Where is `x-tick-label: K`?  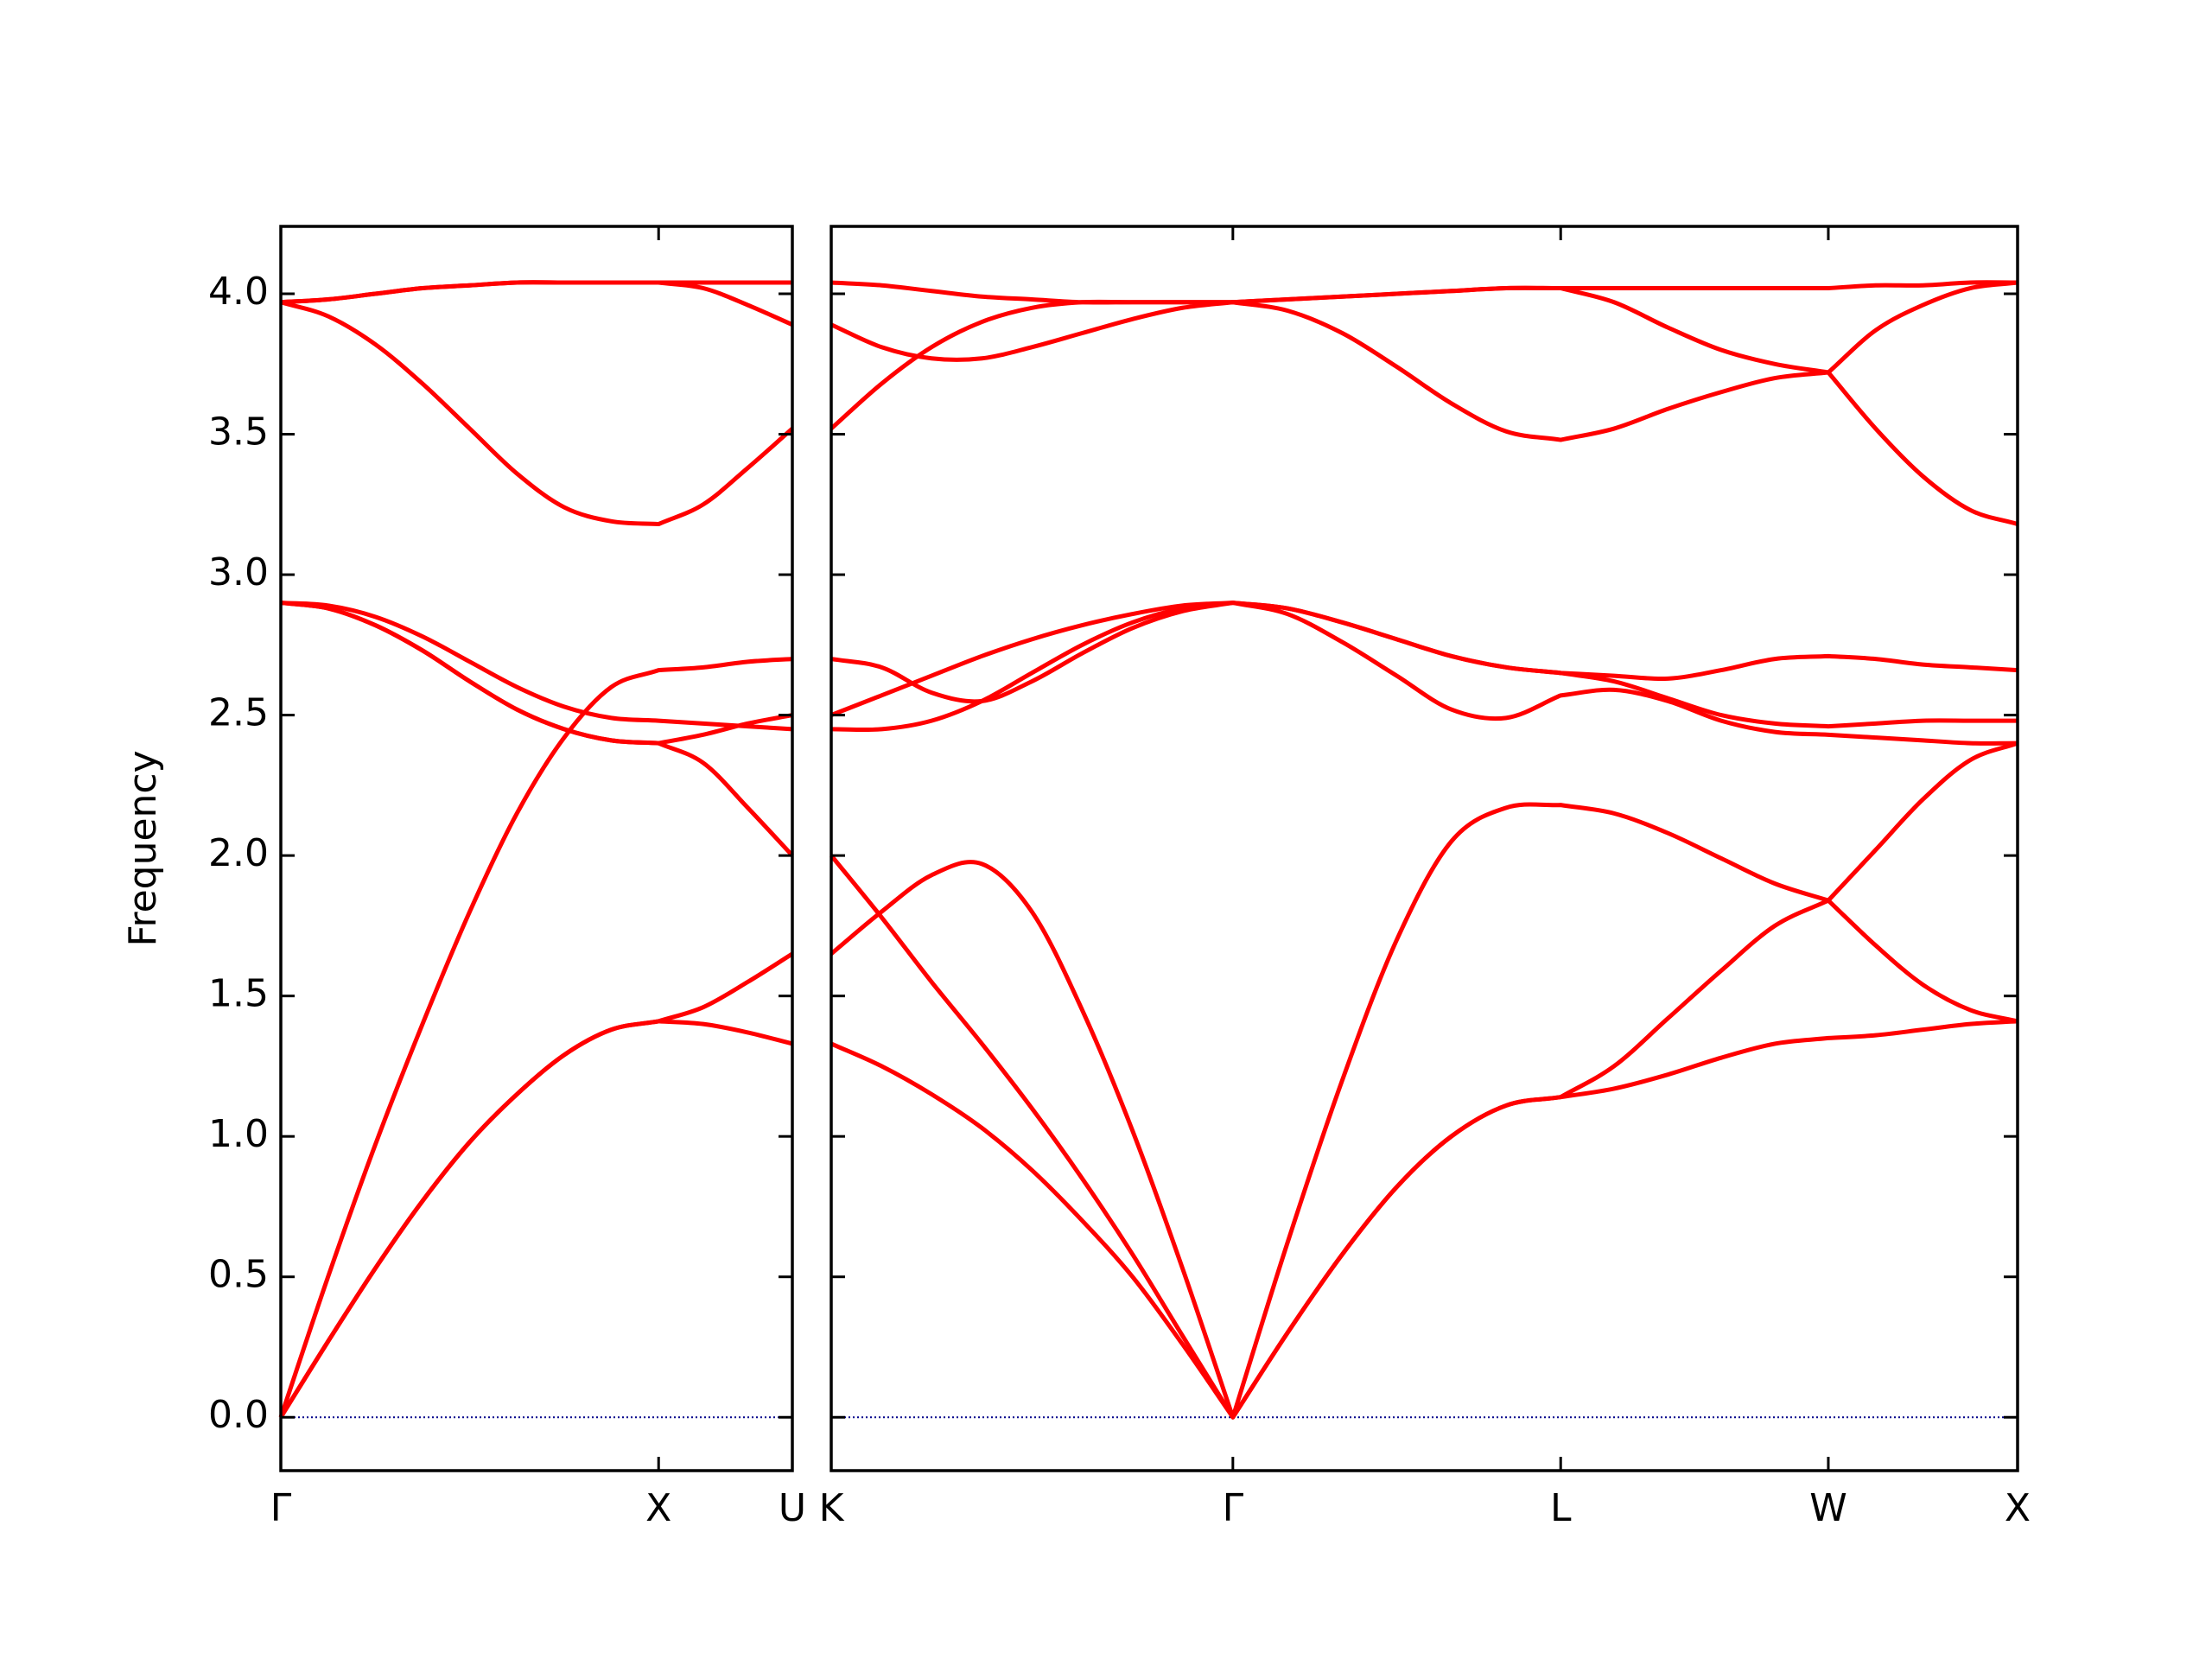 x-tick-label: K is located at coordinates (832, 1508).